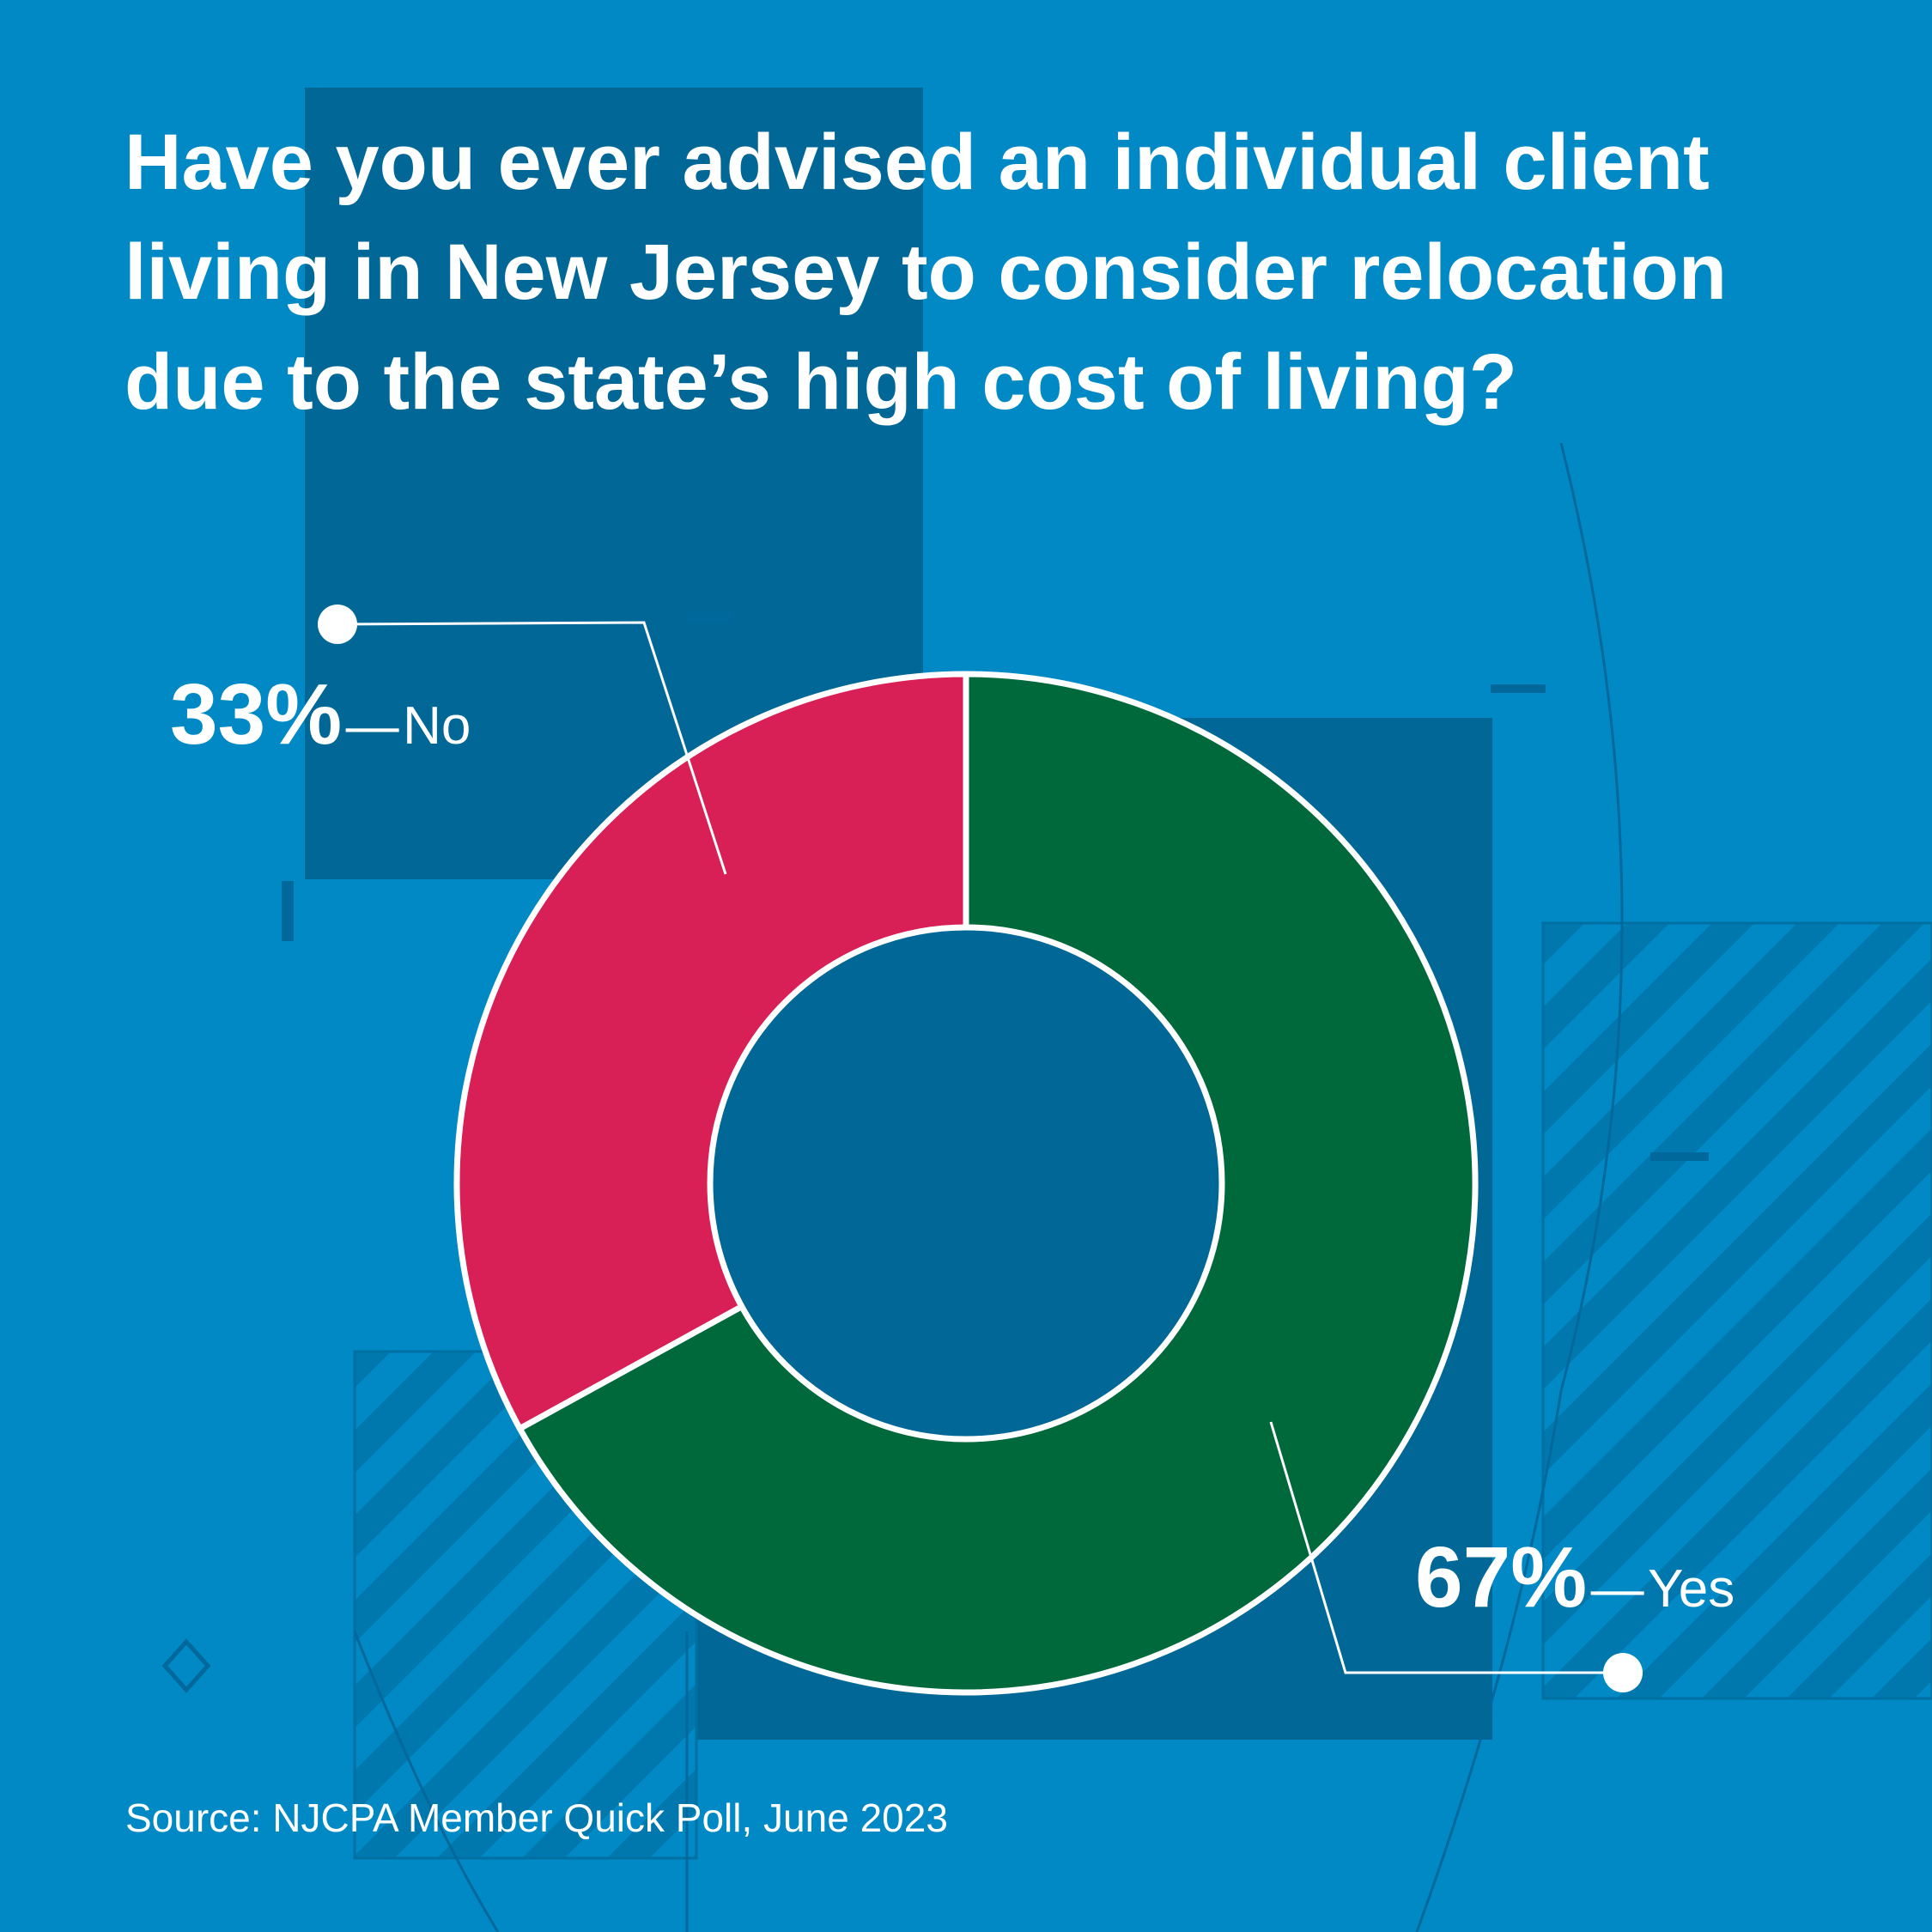 This screenshot has width=1932, height=1932. I want to click on data-label-yes-category: Yes, so click(1692, 1589).